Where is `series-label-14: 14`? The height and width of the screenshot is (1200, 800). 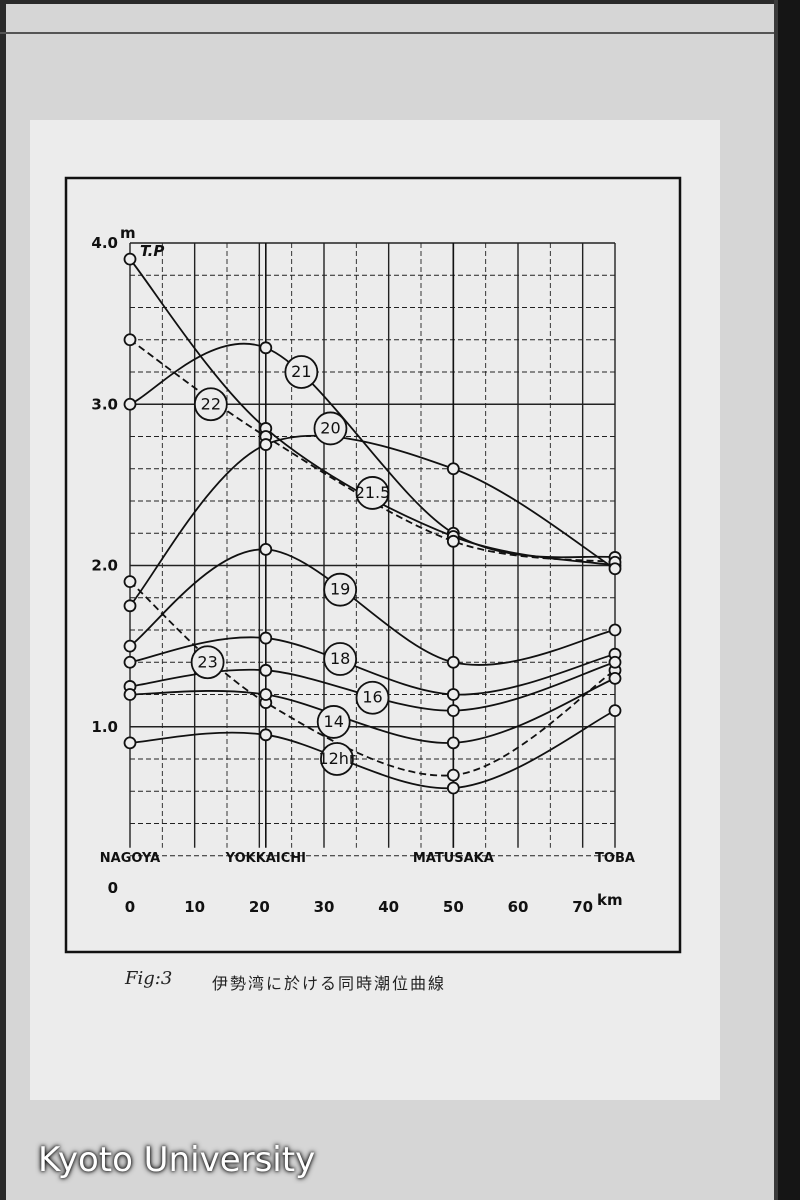
series-label-14: 14 is located at coordinates (334, 721).